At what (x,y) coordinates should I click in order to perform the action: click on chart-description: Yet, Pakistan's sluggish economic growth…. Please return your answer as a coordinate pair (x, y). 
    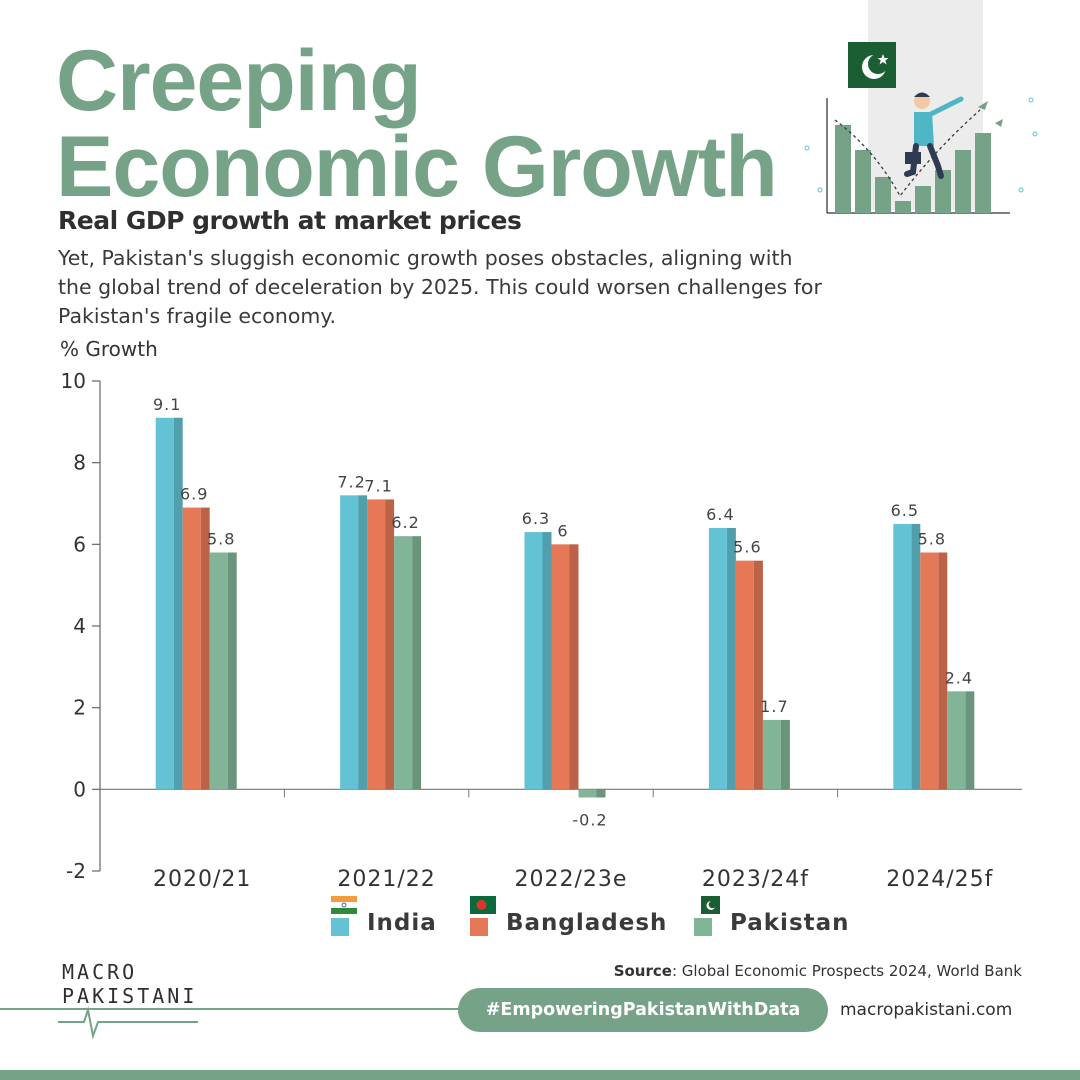
    Looking at the image, I should click on (440, 287).